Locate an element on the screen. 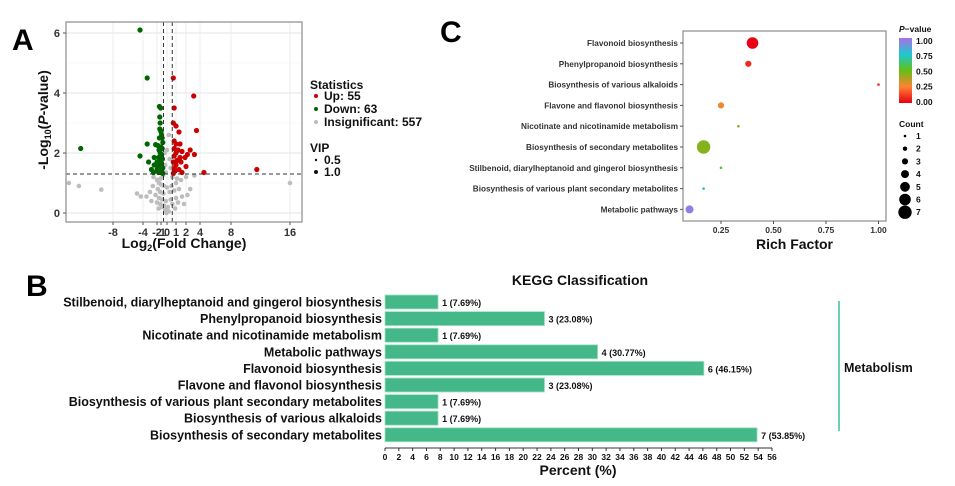 The width and height of the screenshot is (955, 486). x-tick-label: 0 is located at coordinates (385, 457).